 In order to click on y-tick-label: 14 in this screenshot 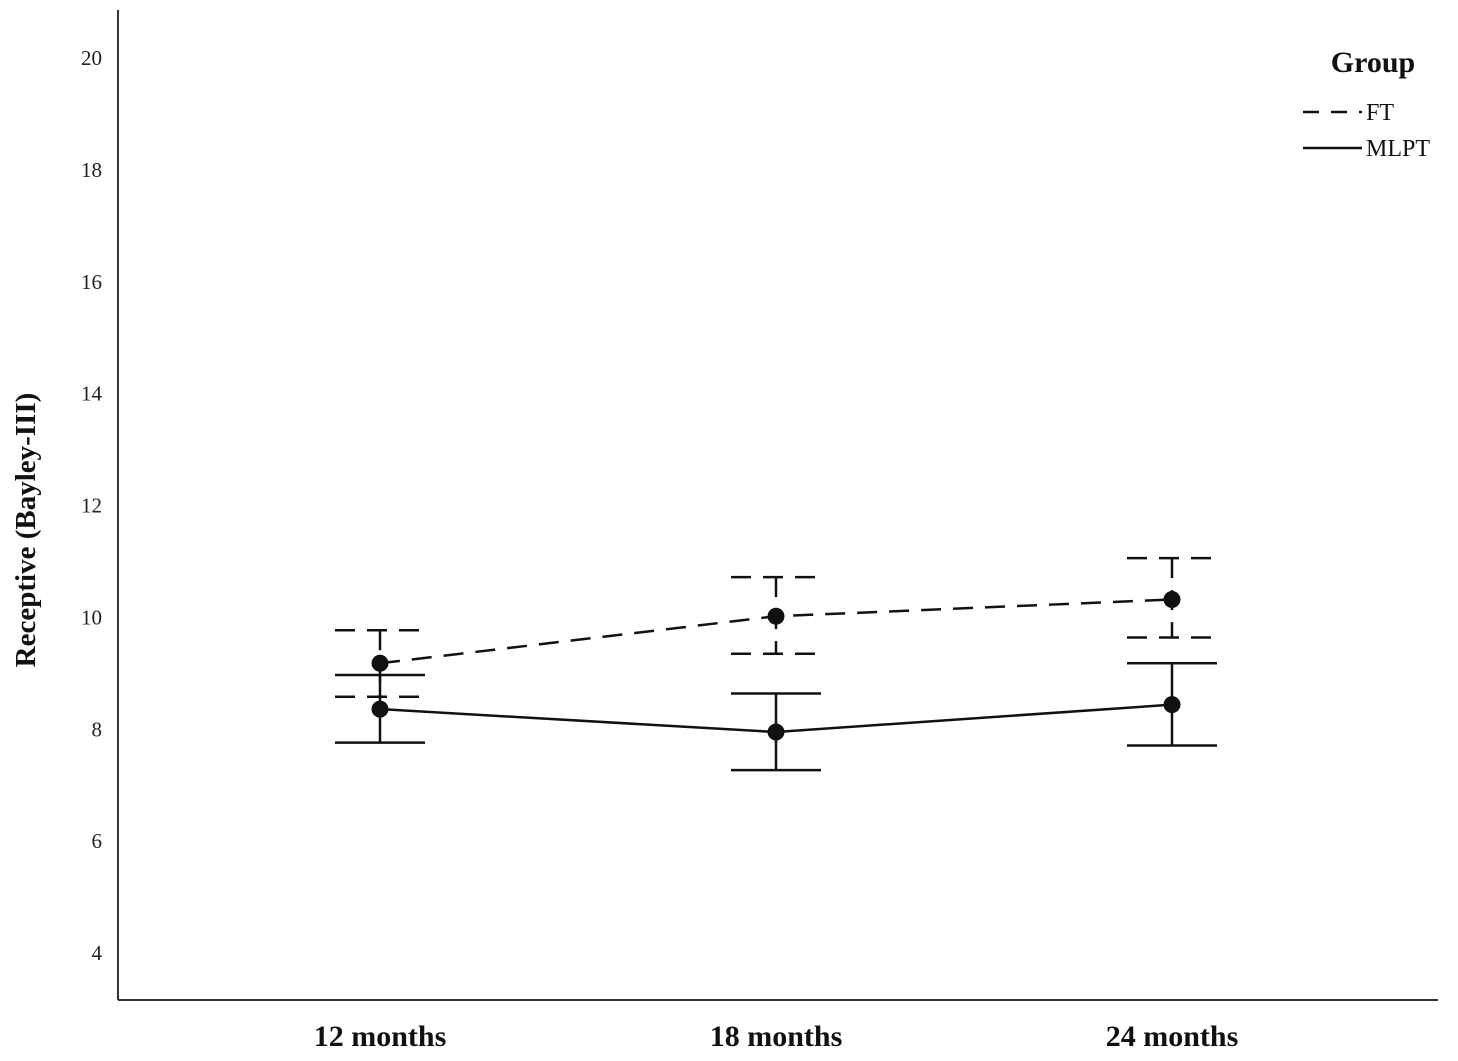, I will do `click(92, 394)`.